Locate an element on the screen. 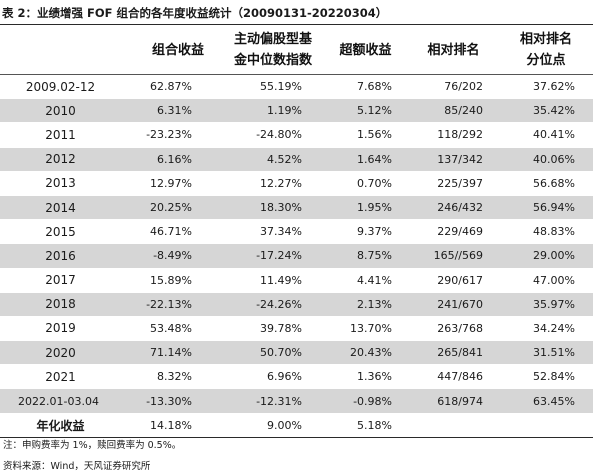  table-row: 2021 8.32% 6.96% 1.36% 447/846 52.84% is located at coordinates (296, 377).